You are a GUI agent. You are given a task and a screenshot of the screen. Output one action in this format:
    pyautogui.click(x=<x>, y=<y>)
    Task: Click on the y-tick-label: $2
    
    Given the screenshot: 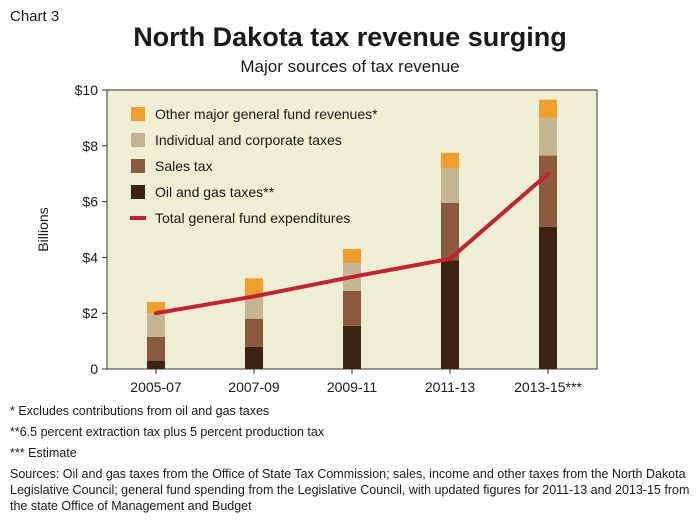 What is the action you would take?
    pyautogui.click(x=90, y=313)
    